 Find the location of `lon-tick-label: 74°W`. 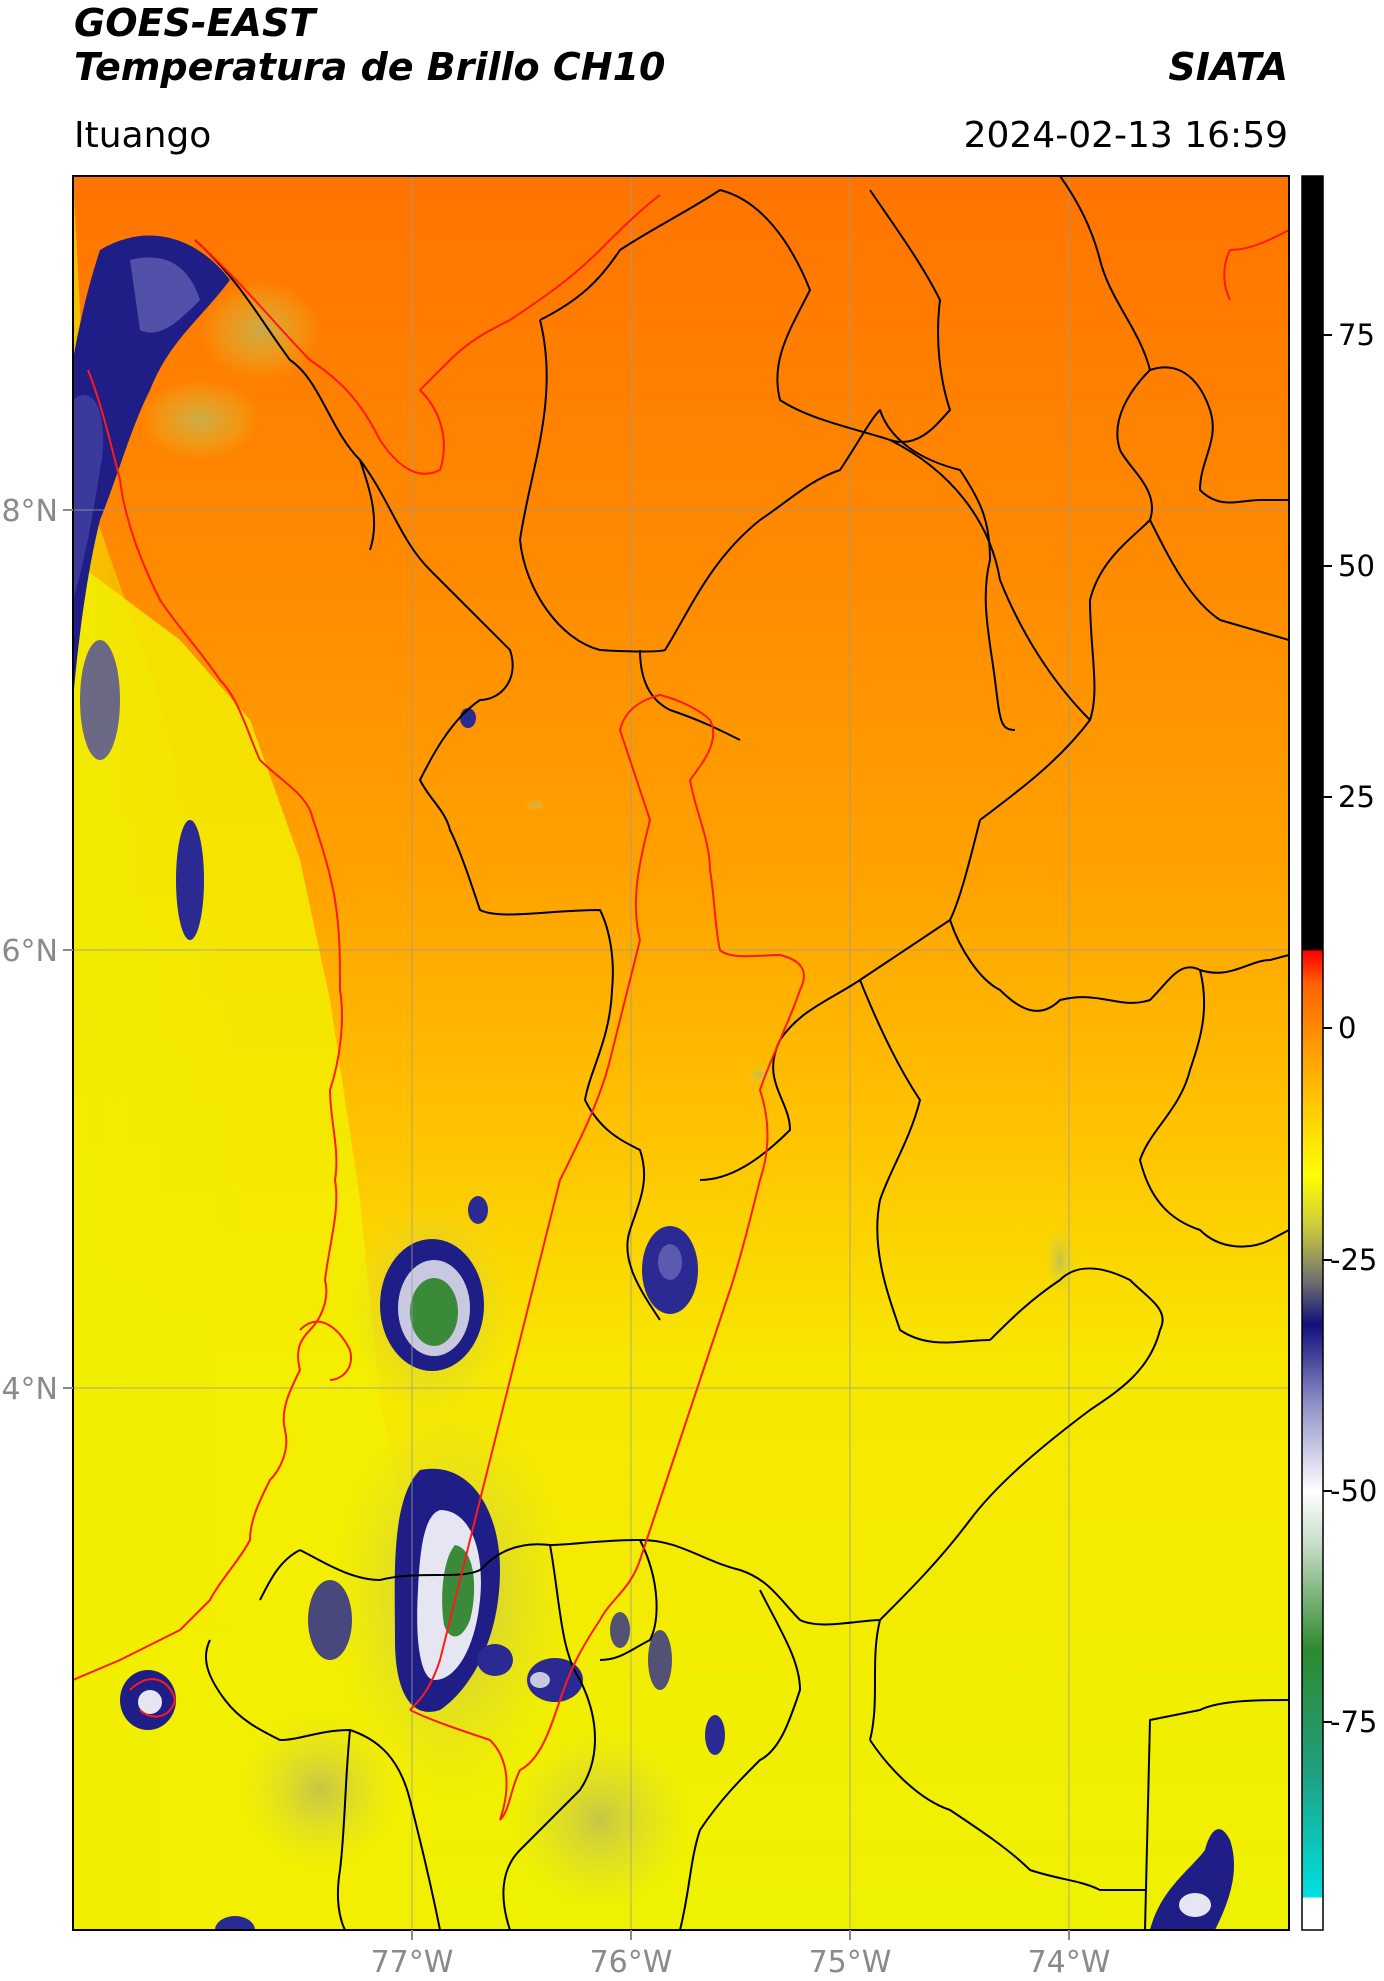

lon-tick-label: 74°W is located at coordinates (1069, 1962).